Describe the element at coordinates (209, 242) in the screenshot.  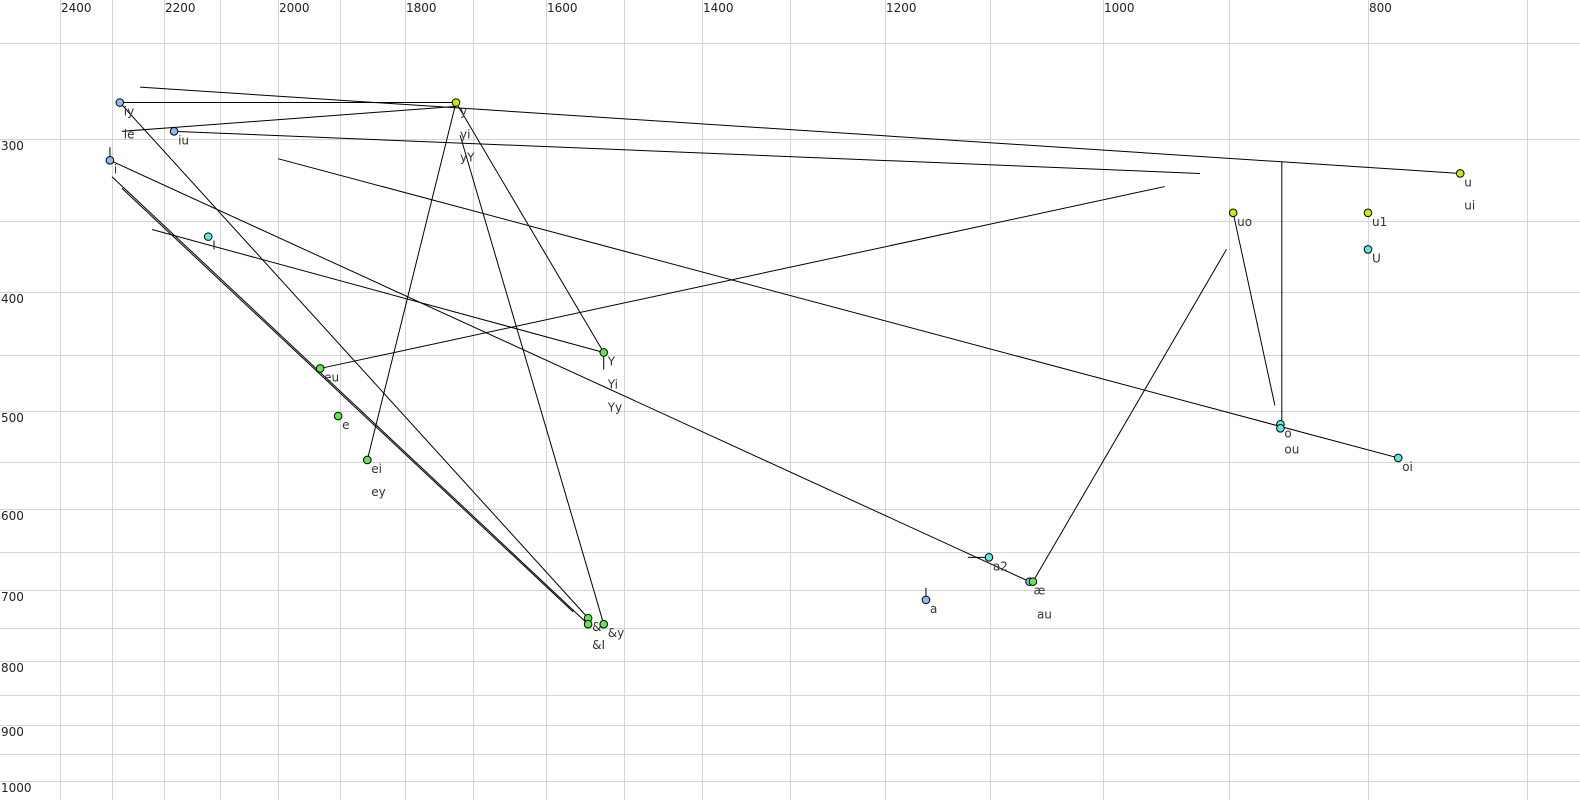
I see `vowel-point-I: I` at that location.